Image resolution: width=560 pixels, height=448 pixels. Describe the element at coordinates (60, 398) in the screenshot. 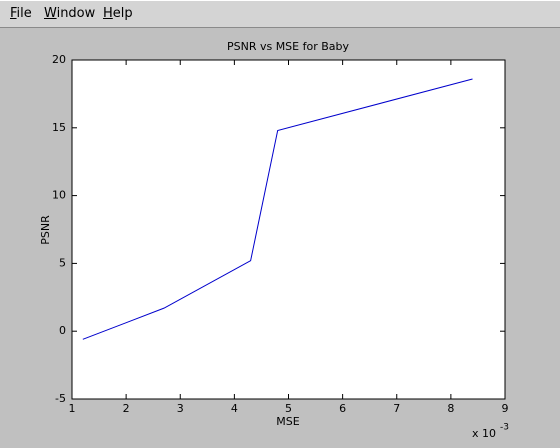

I see `y-tick-label: -5` at that location.